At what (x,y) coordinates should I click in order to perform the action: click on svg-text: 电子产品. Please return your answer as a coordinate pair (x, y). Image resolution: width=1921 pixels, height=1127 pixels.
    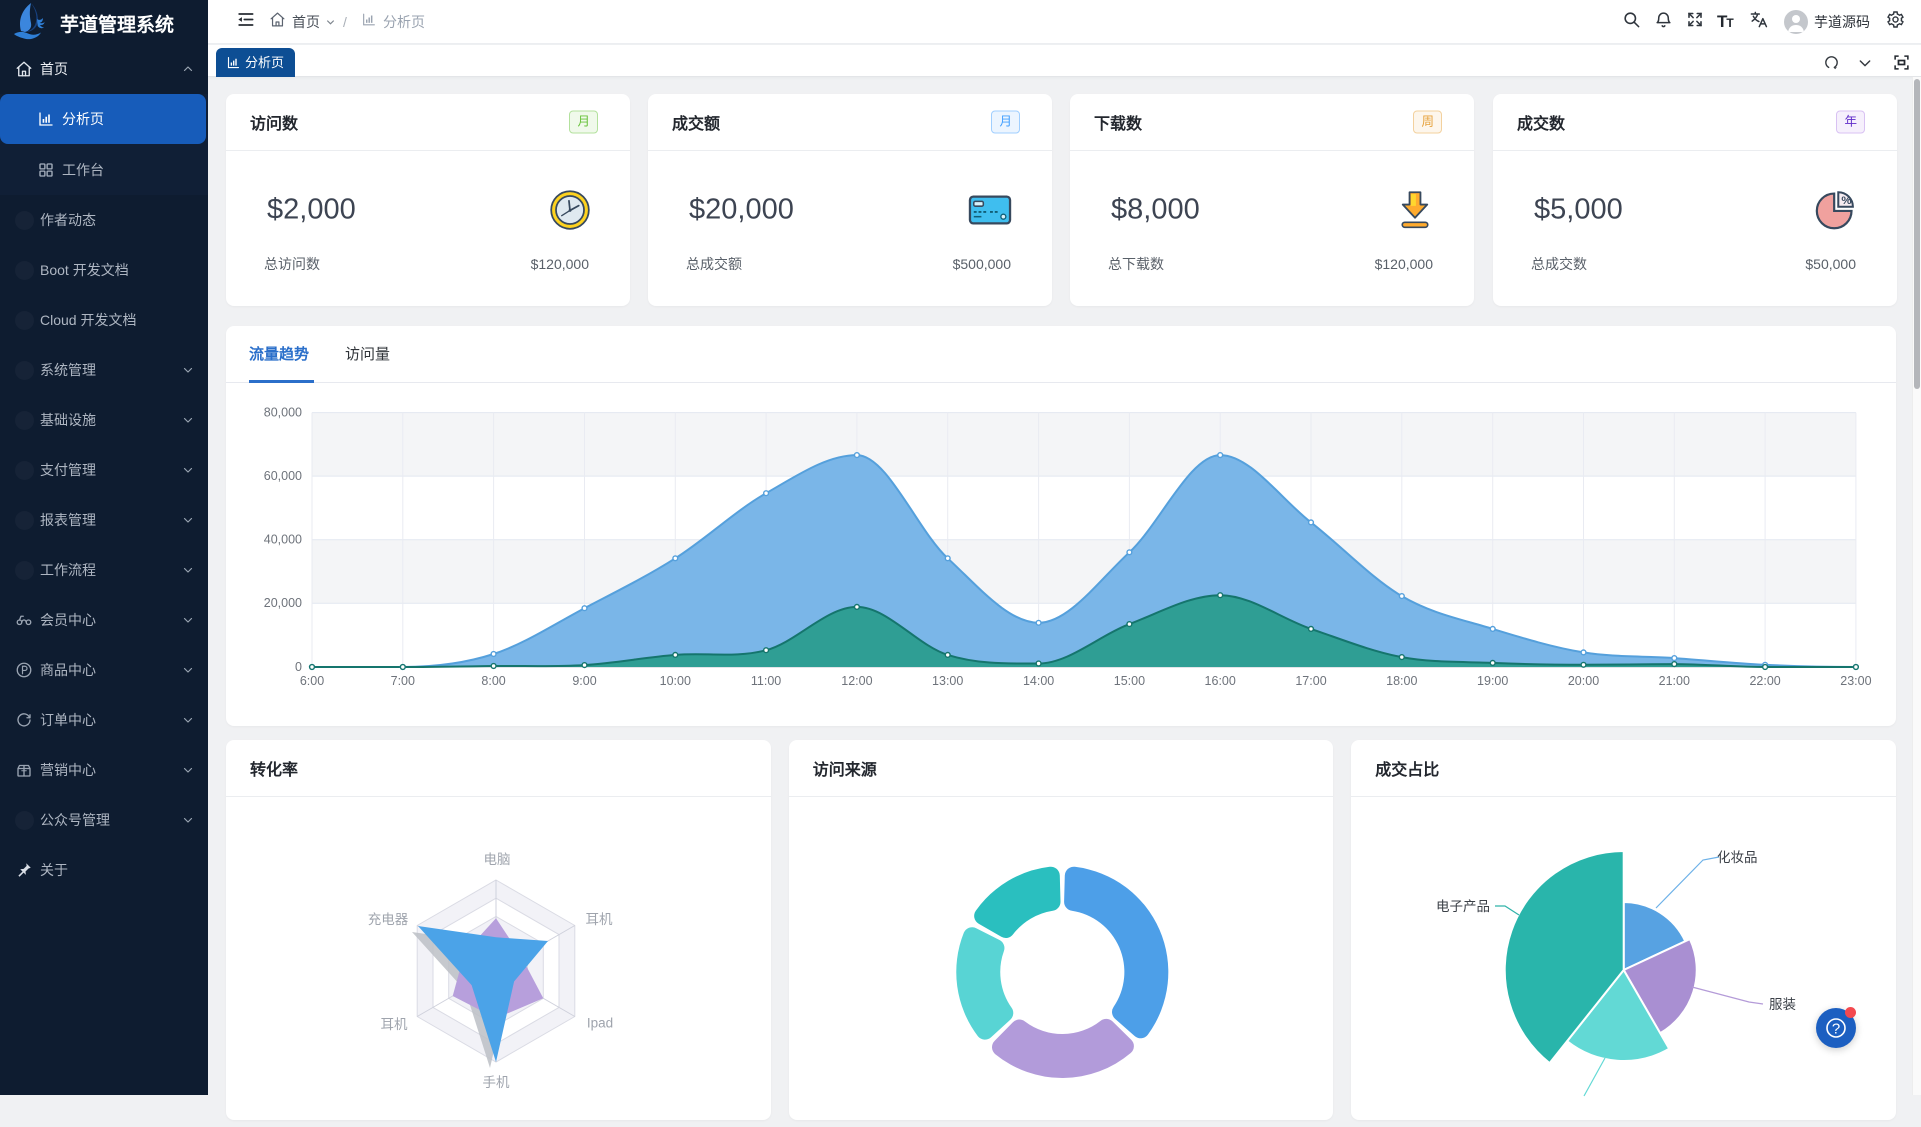
    Looking at the image, I should click on (1463, 906).